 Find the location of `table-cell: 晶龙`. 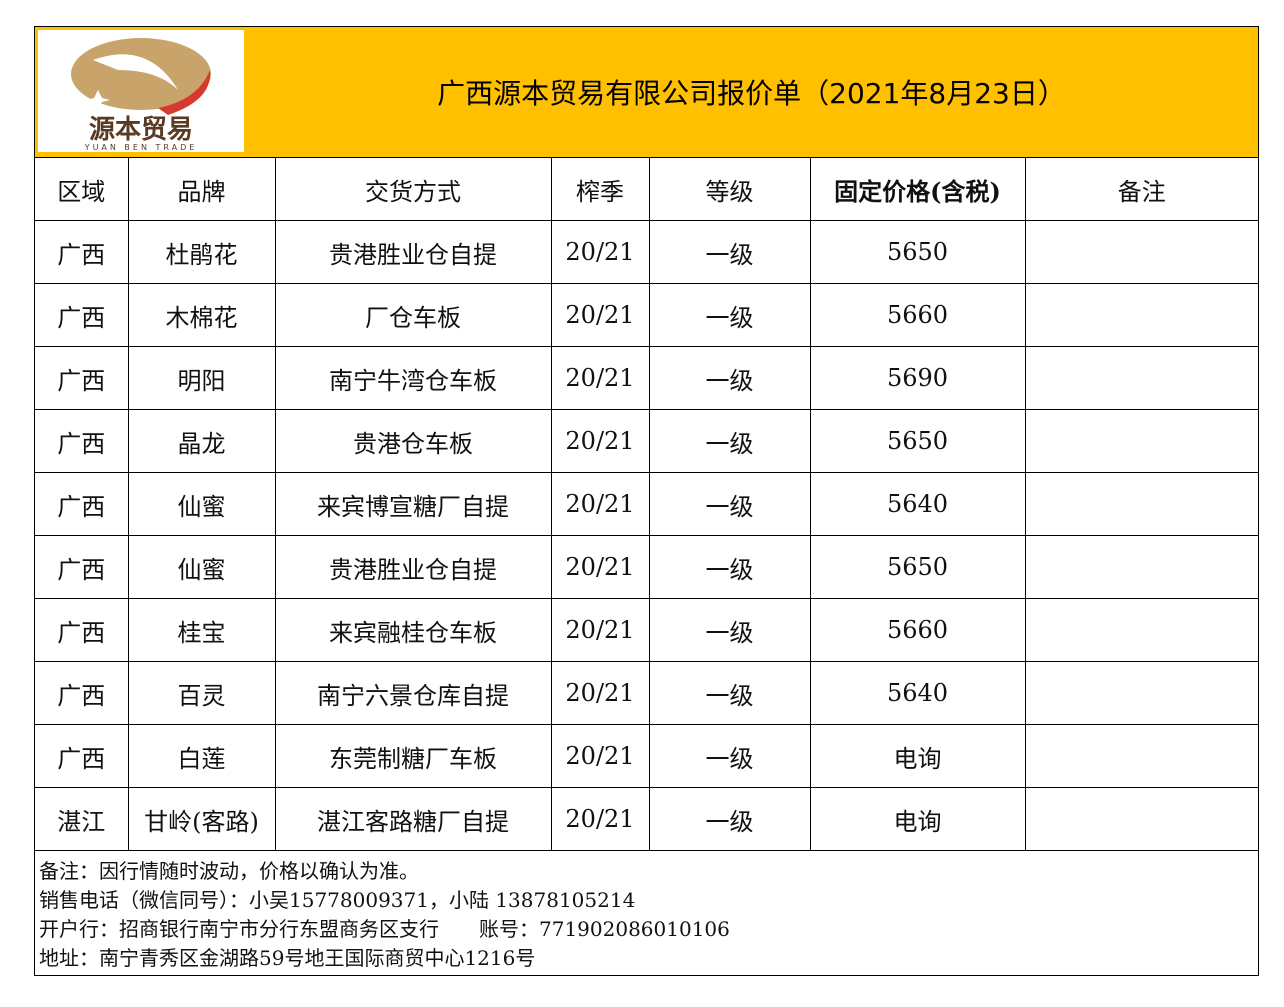

table-cell: 晶龙 is located at coordinates (201, 441).